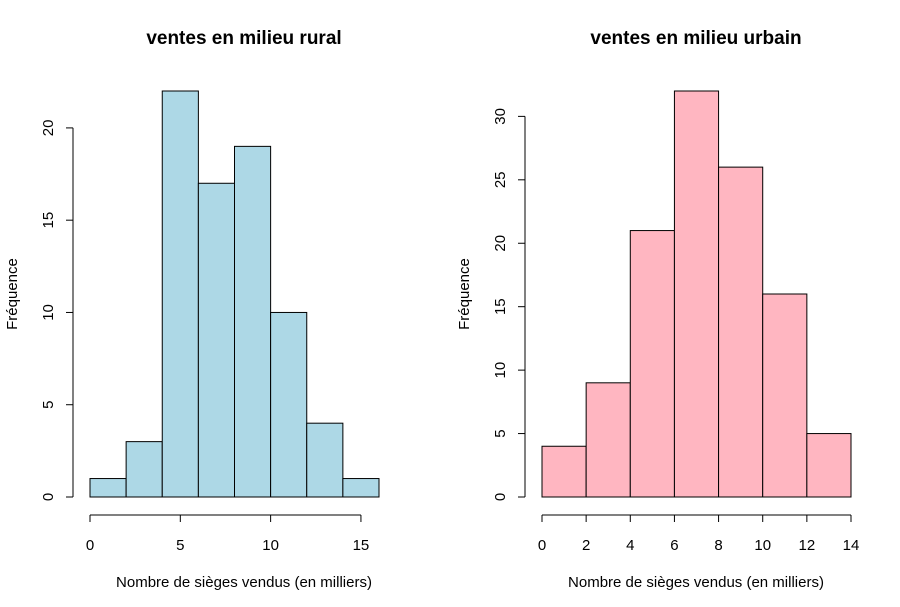 The width and height of the screenshot is (900, 607). What do you see at coordinates (500, 179) in the screenshot?
I see `urban-y-tick-label: 25` at bounding box center [500, 179].